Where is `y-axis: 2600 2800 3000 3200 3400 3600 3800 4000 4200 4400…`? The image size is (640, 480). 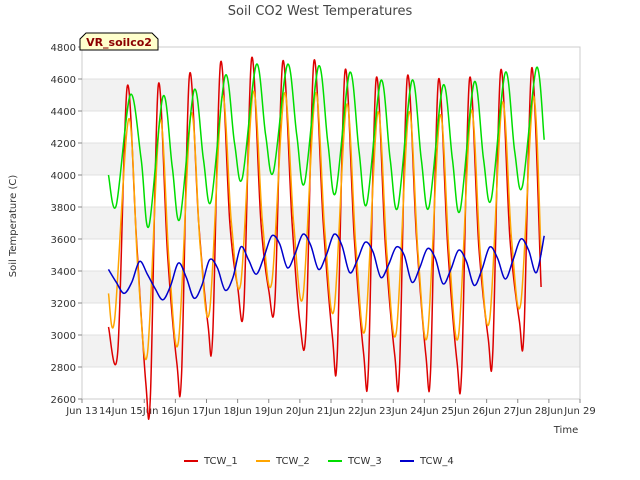
y-axis: 2600 2800 3000 3200 3400 3600 3800 4000 4200 4400… is located at coordinates (66, 224).